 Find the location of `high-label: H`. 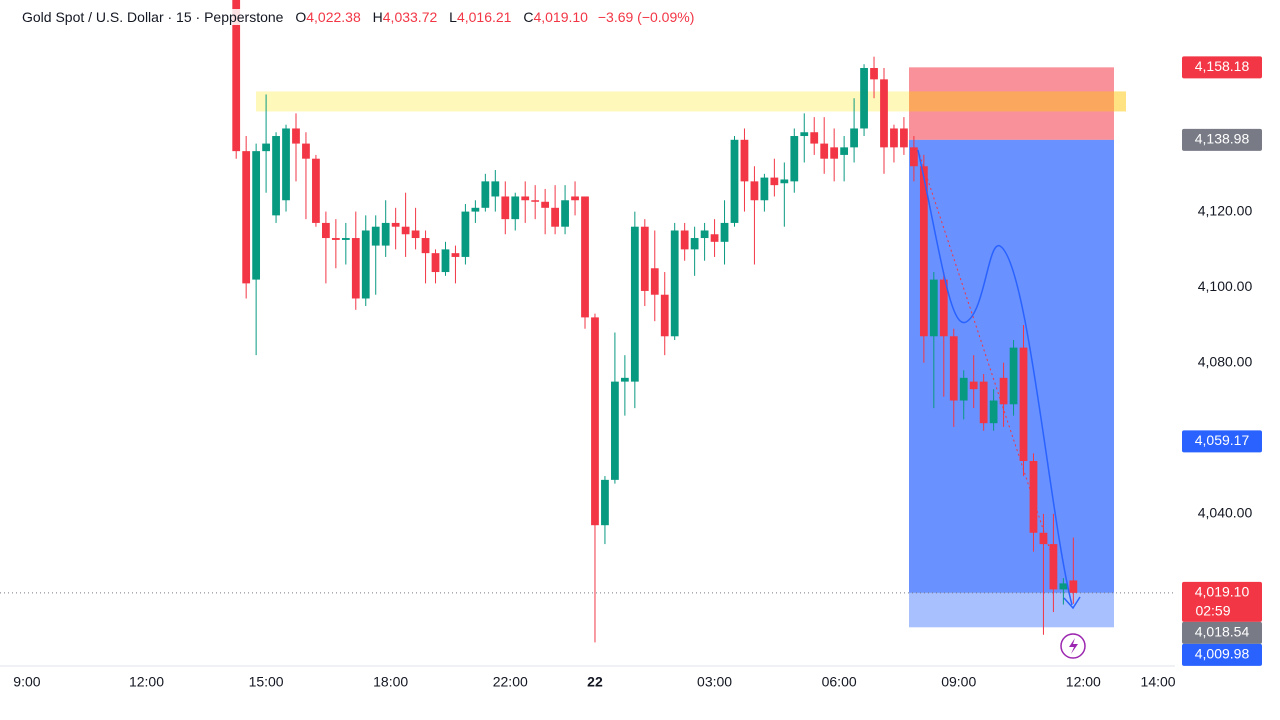

high-label: H is located at coordinates (377, 17).